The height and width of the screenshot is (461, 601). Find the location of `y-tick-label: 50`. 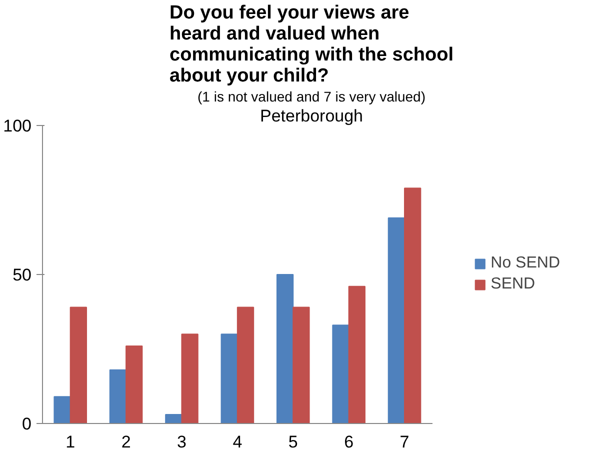

y-tick-label: 50 is located at coordinates (22, 275).